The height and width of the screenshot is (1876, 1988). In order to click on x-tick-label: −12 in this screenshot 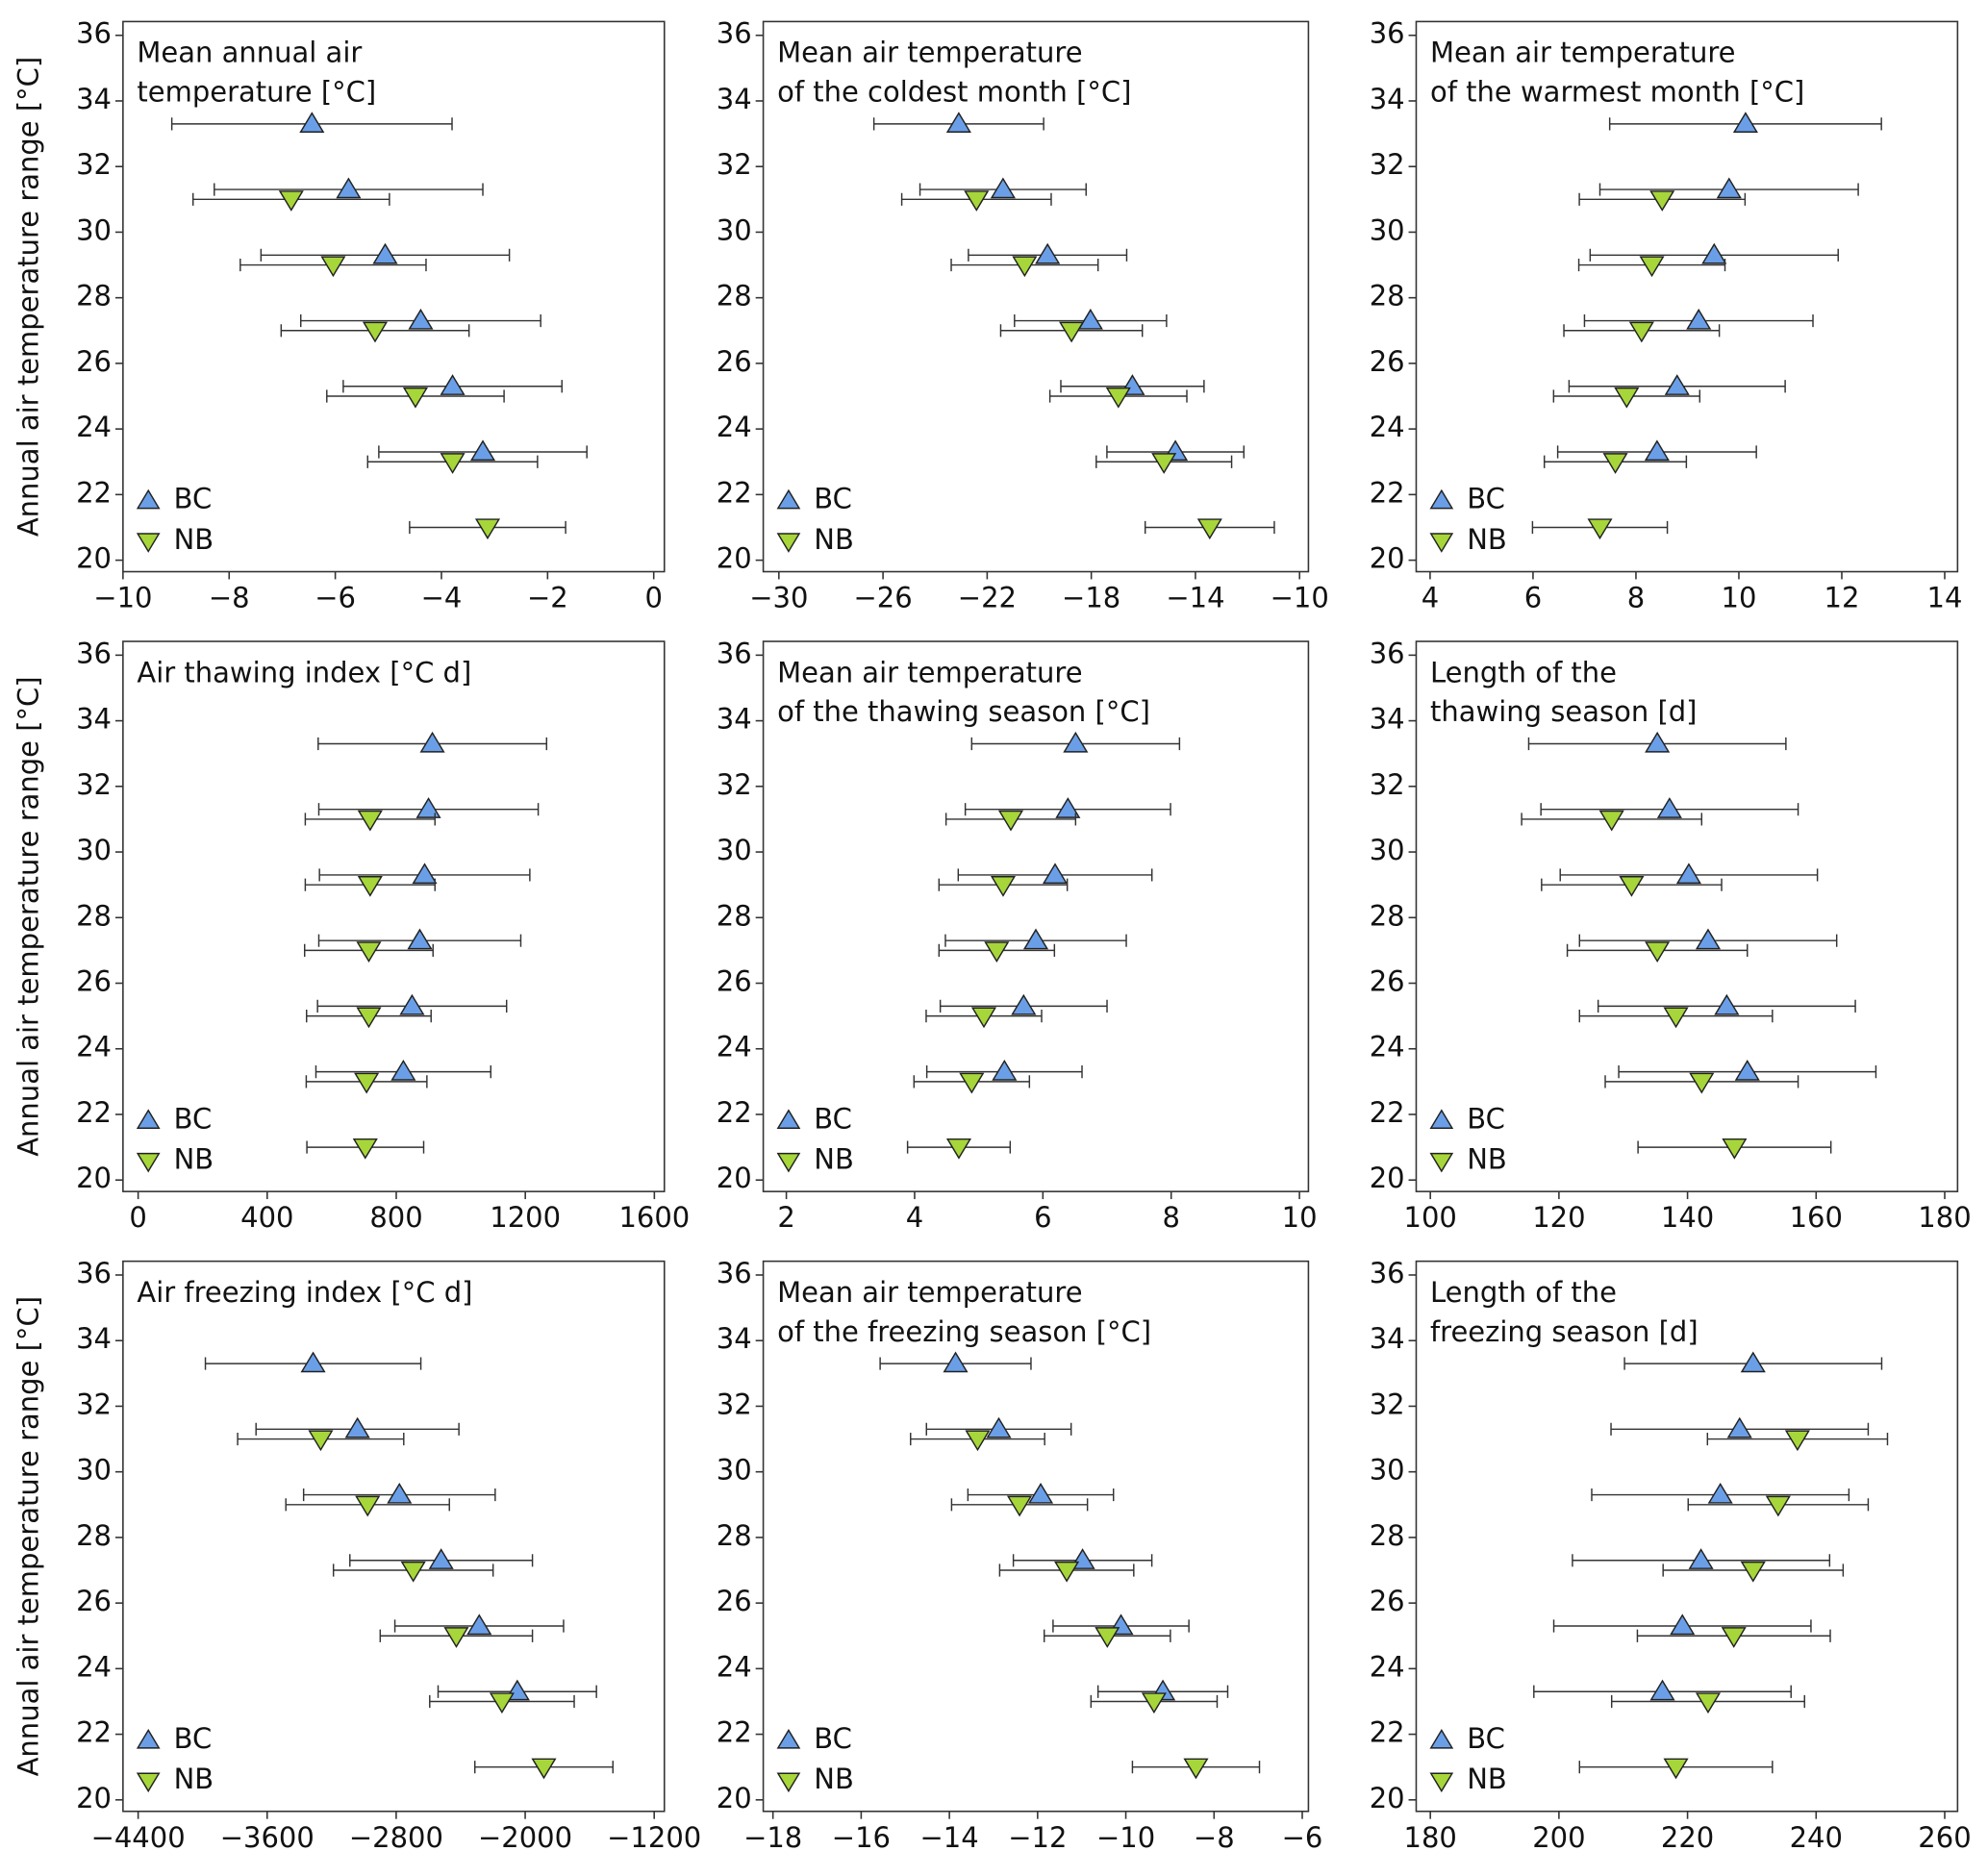, I will do `click(1037, 1837)`.